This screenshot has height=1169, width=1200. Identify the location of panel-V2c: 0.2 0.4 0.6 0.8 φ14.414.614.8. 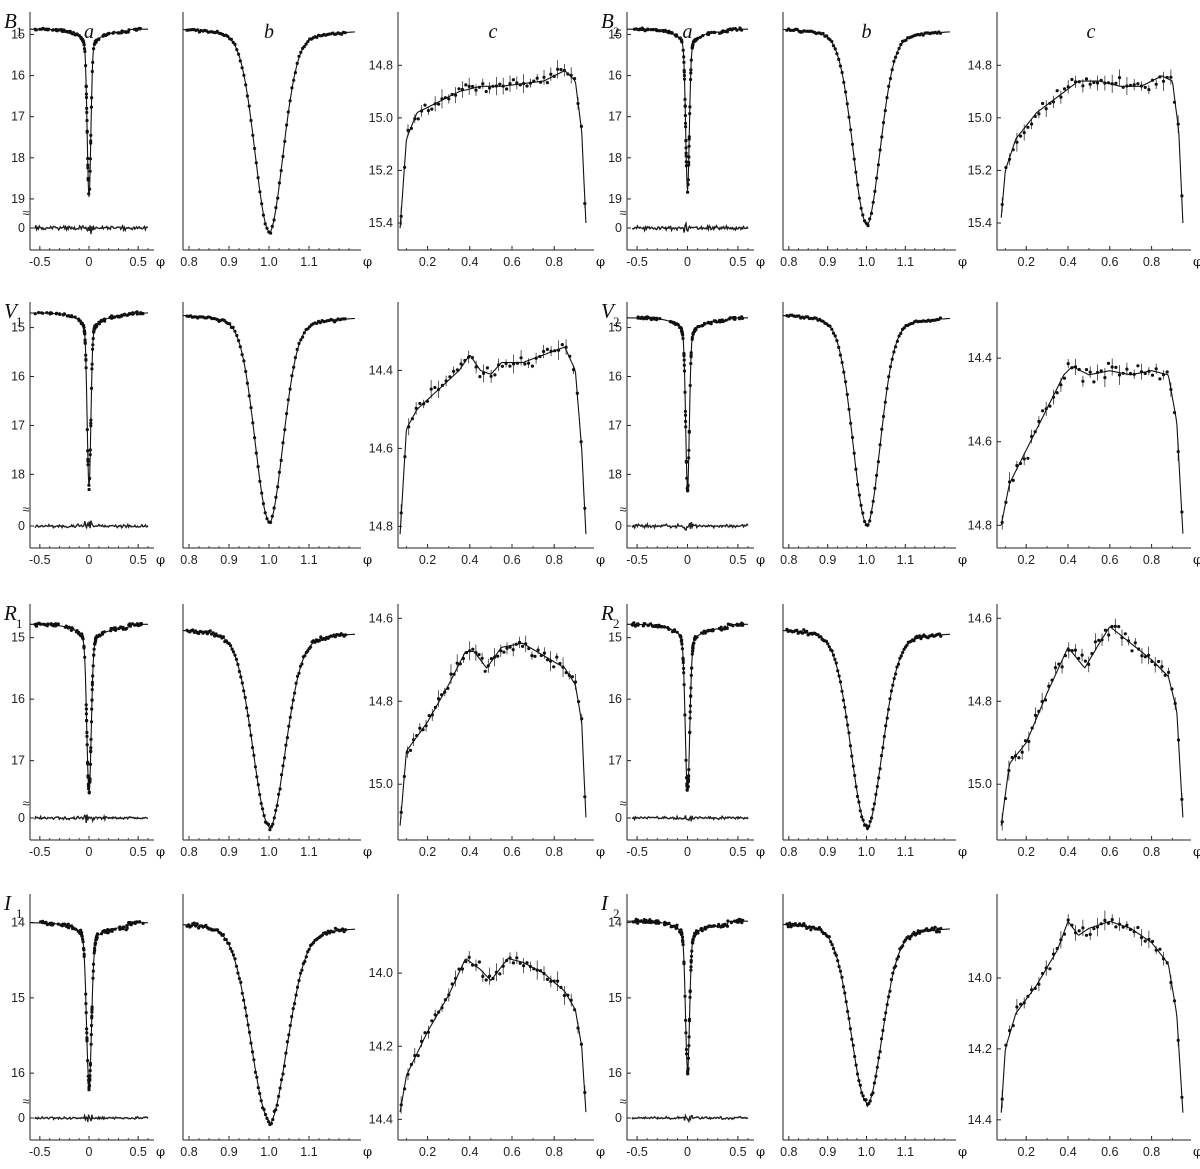
(1084, 435).